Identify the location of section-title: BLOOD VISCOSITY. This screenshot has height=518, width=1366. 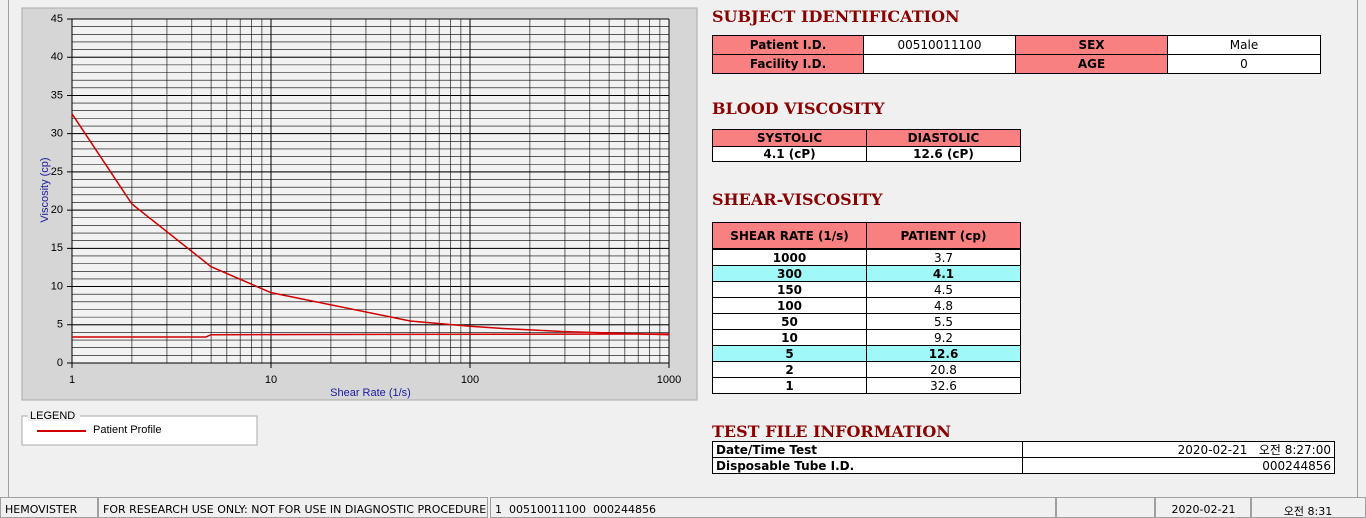
(798, 108).